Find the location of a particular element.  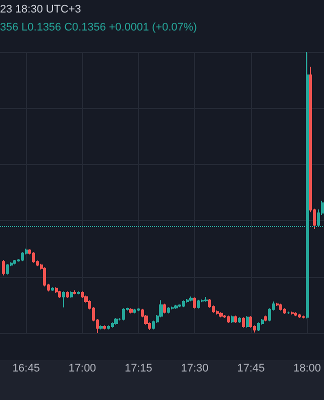

x-tick-label: 18:00 is located at coordinates (307, 368).